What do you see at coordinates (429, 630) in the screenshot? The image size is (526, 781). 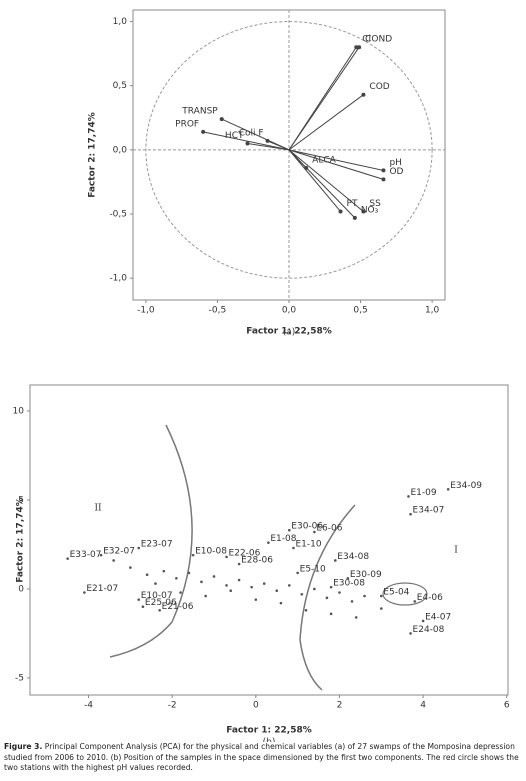 I see `sample-label: E24-08` at bounding box center [429, 630].